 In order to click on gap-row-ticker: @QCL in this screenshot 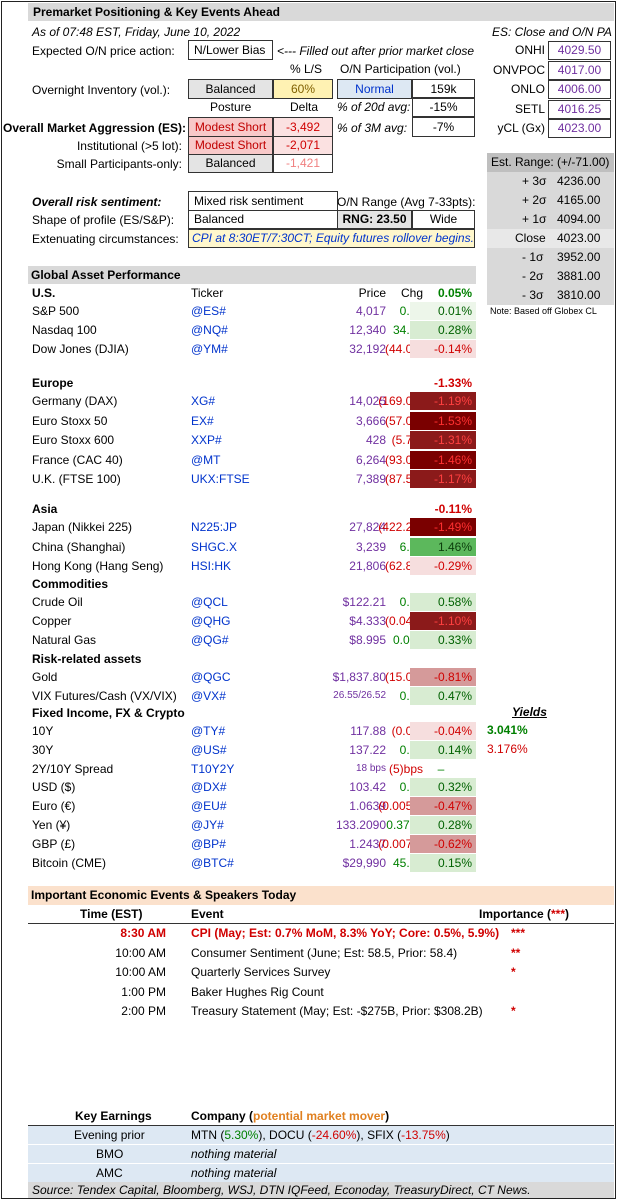, I will do `click(209, 602)`.